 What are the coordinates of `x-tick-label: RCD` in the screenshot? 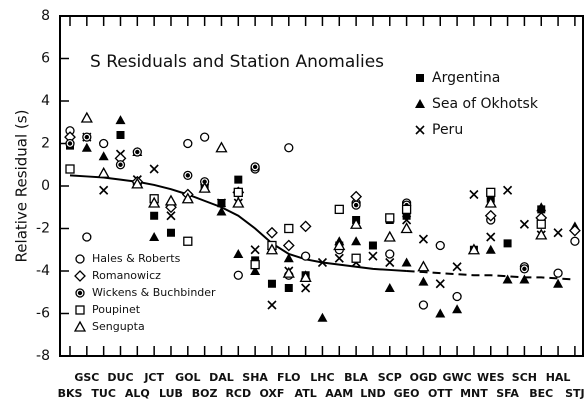 It's located at (238, 393).